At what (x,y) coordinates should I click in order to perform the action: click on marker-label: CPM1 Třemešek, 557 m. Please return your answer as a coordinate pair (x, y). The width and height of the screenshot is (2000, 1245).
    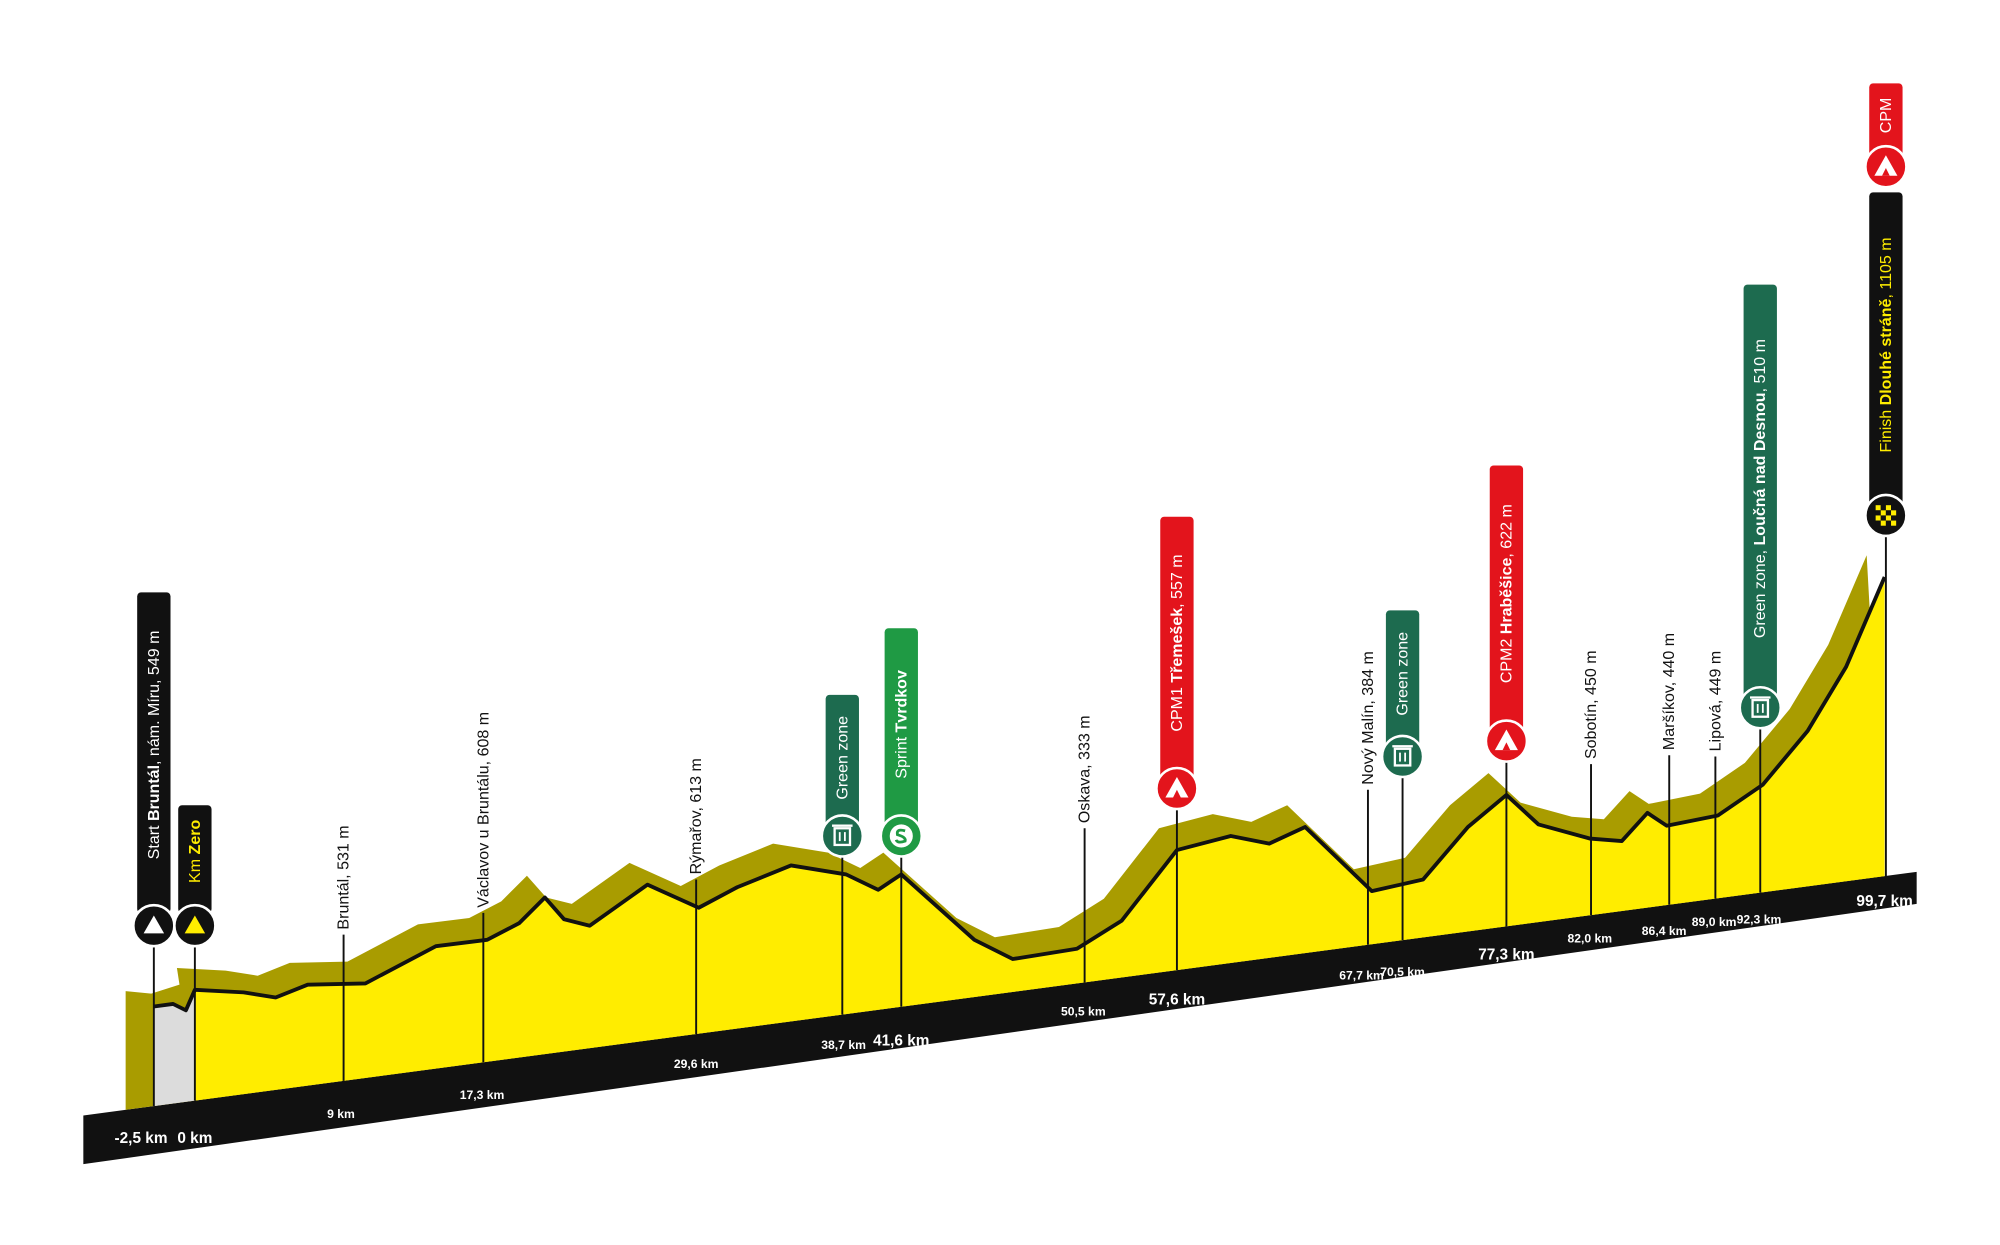
    Looking at the image, I should click on (1177, 642).